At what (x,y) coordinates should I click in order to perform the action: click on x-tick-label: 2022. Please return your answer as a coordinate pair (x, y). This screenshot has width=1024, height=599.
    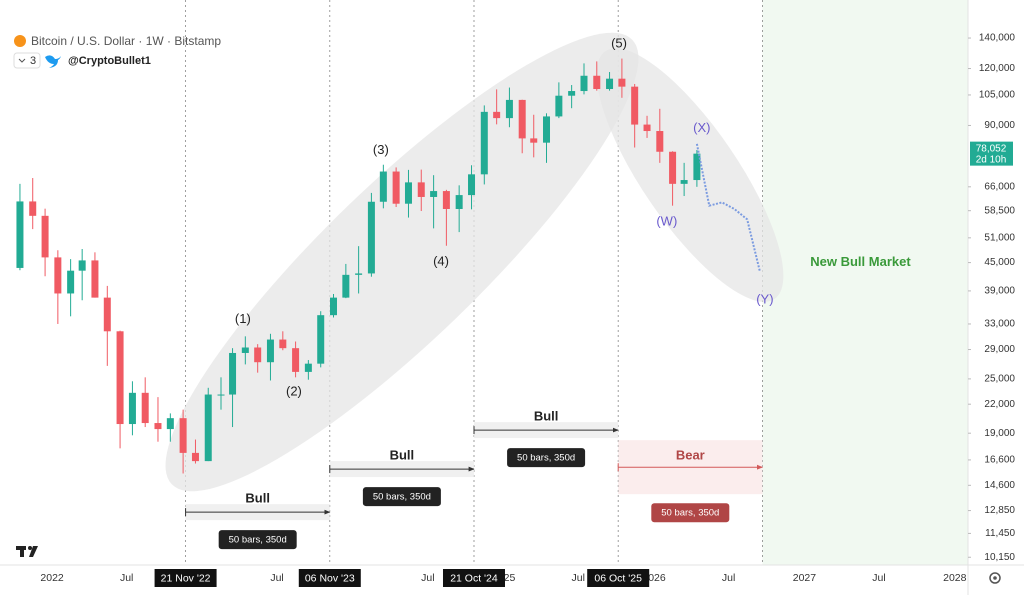
    Looking at the image, I should click on (52, 578).